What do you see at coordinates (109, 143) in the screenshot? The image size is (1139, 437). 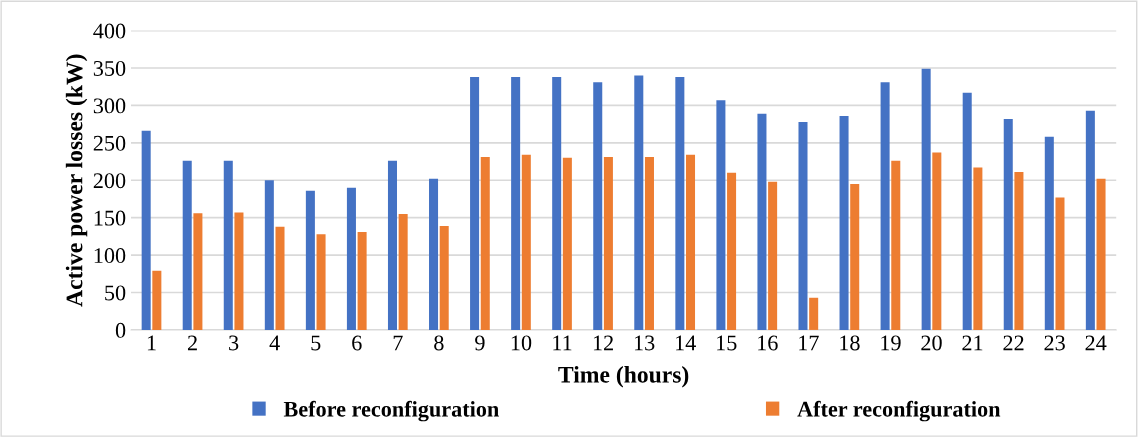 I see `y-tick-label: 250` at bounding box center [109, 143].